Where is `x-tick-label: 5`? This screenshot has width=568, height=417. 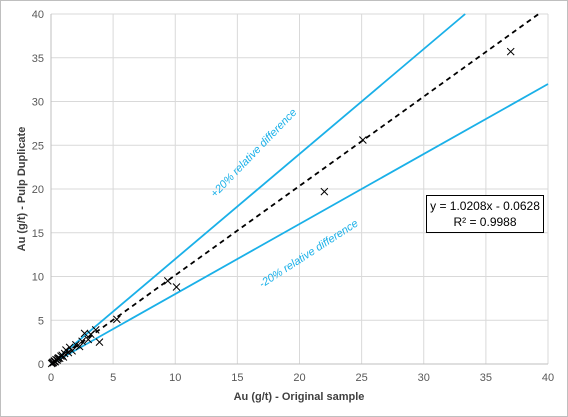 x-tick-label: 5 is located at coordinates (113, 378).